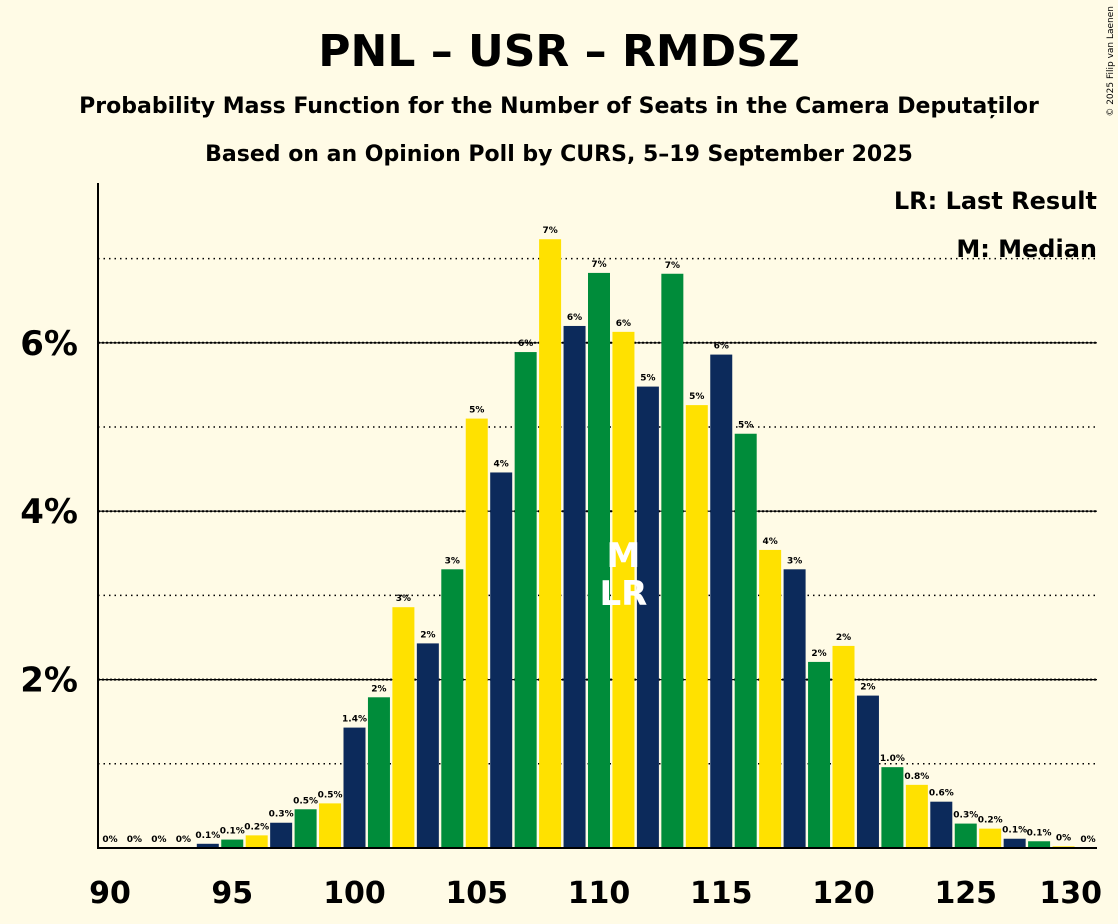 This screenshot has width=1118, height=924. I want to click on data-label-108: 7%, so click(549, 231).